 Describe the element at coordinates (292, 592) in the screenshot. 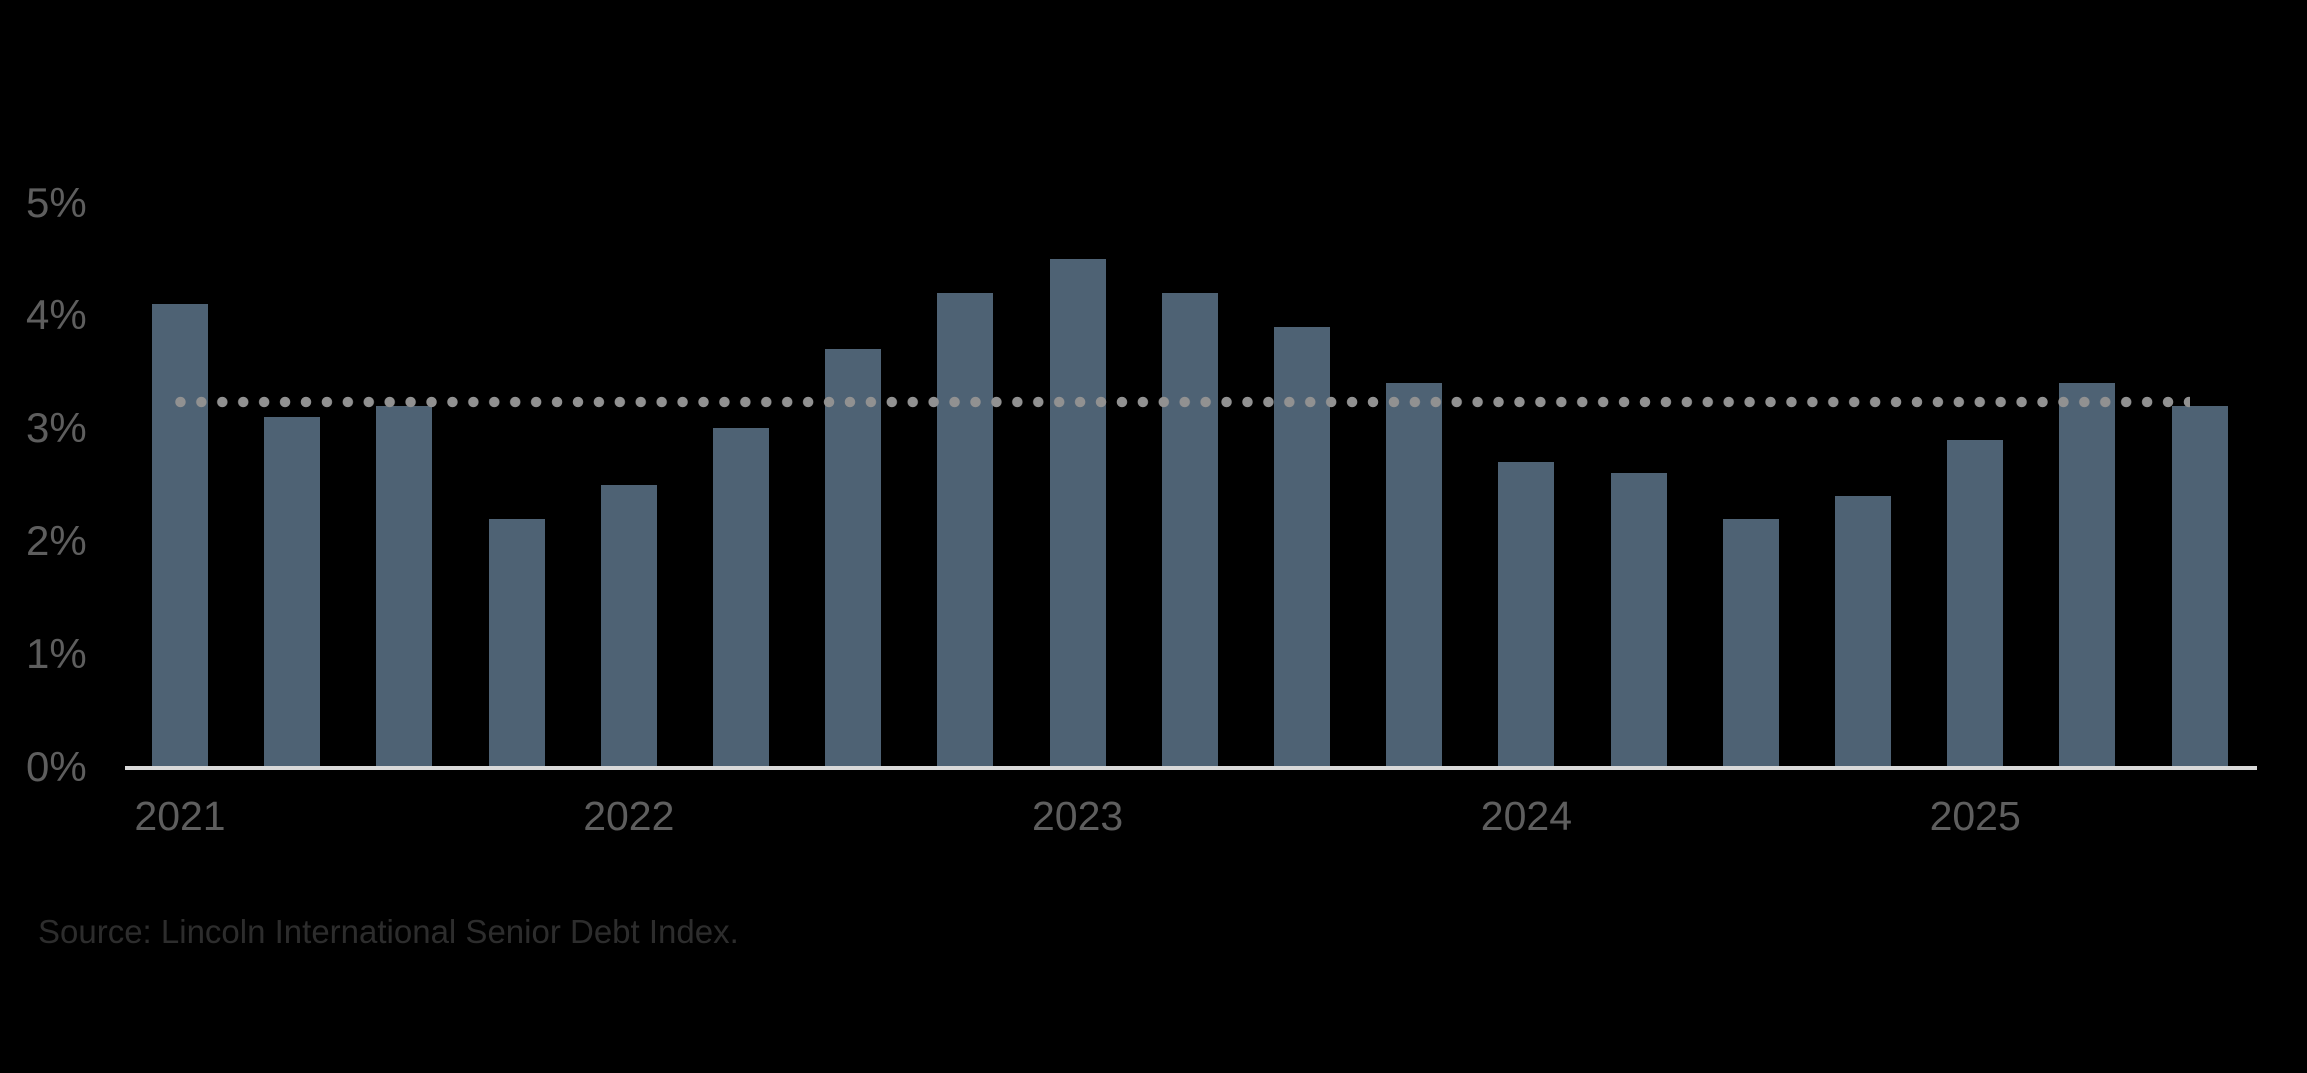

I see `bar-2021-q2` at that location.